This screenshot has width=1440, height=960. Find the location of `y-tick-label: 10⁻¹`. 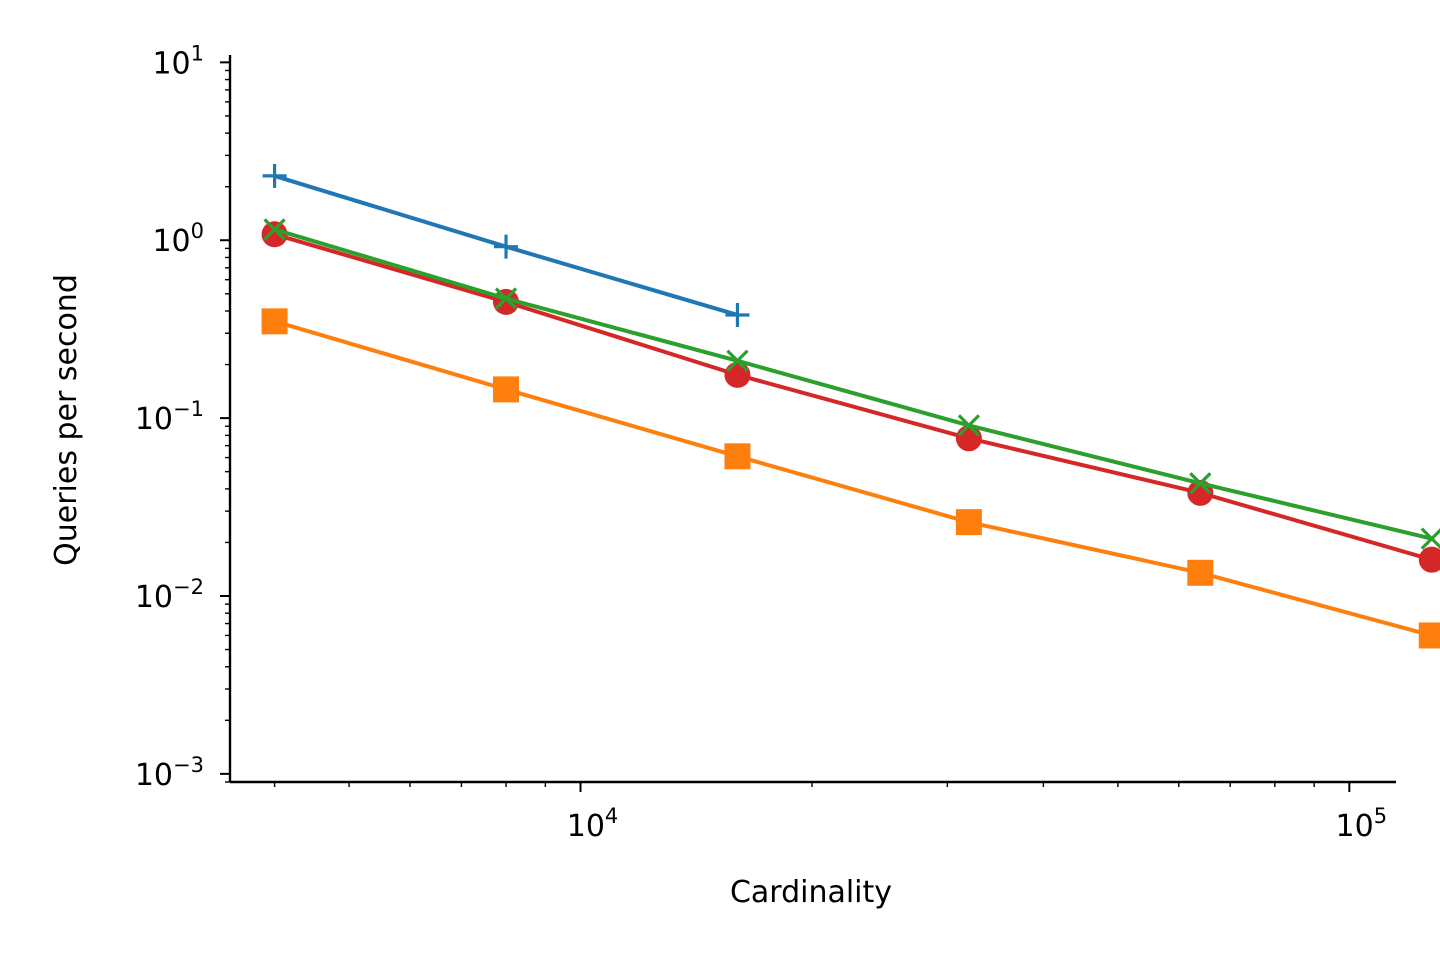

y-tick-label: 10⁻¹ is located at coordinates (169, 417).